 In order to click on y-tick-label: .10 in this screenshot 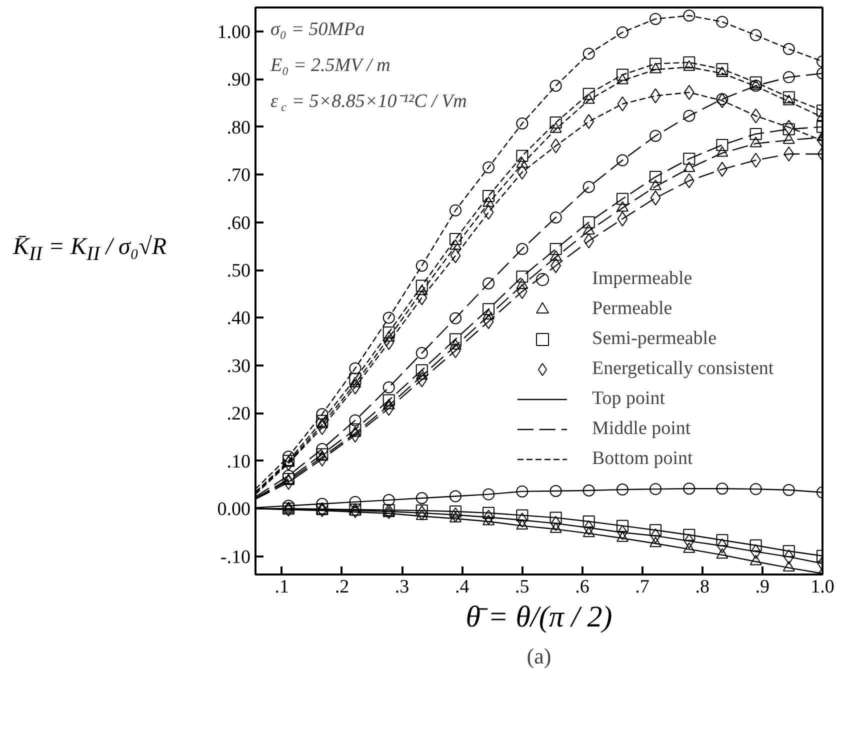, I will do `click(238, 461)`.